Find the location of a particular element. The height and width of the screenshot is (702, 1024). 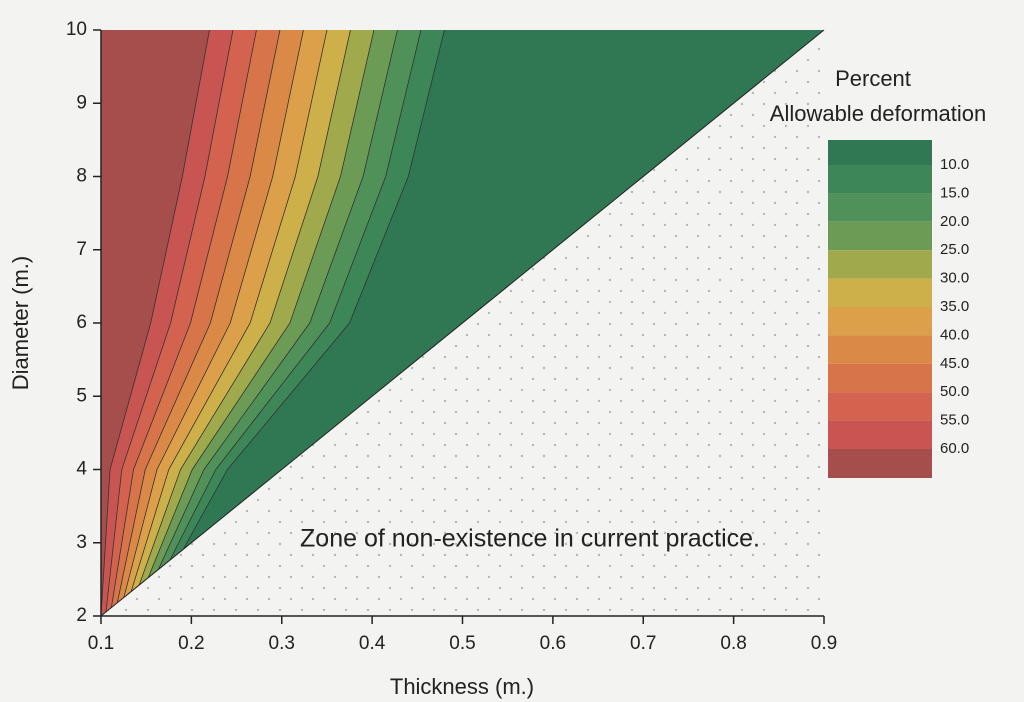

x-tick-label: 0.8 is located at coordinates (733, 643).